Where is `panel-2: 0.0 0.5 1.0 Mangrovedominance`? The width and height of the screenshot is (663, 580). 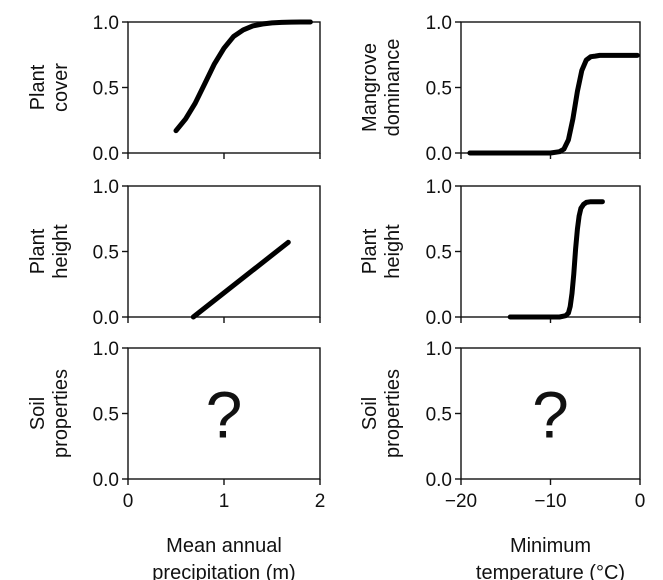
panel-2: 0.0 0.5 1.0 Mangrovedominance is located at coordinates (500, 89).